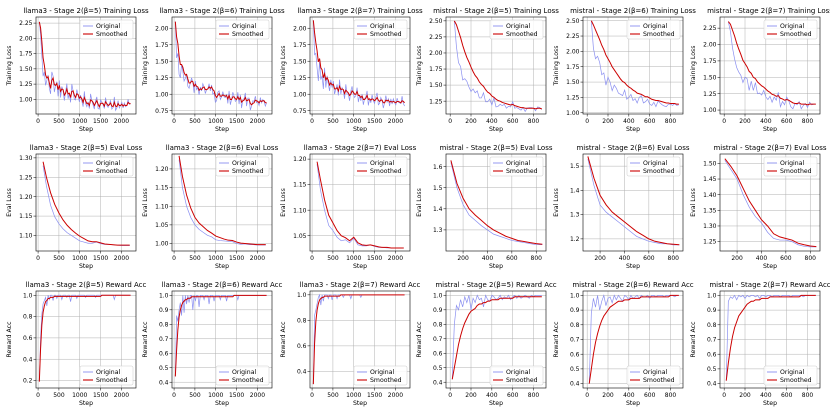 The width and height of the screenshot is (830, 415). What do you see at coordinates (86, 11) in the screenshot?
I see `subplot-title: llama3 - Stage 2(β=5) Training Loss` at bounding box center [86, 11].